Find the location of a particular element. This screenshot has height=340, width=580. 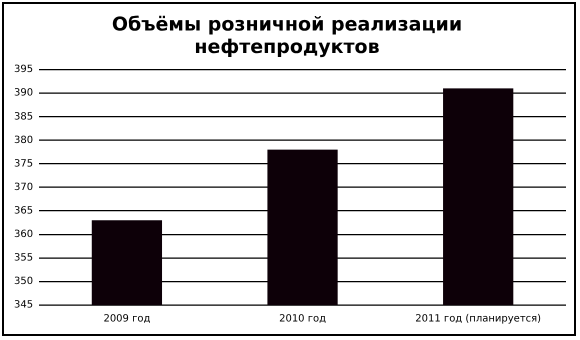

y-tick-label: 370 is located at coordinates (24, 187).